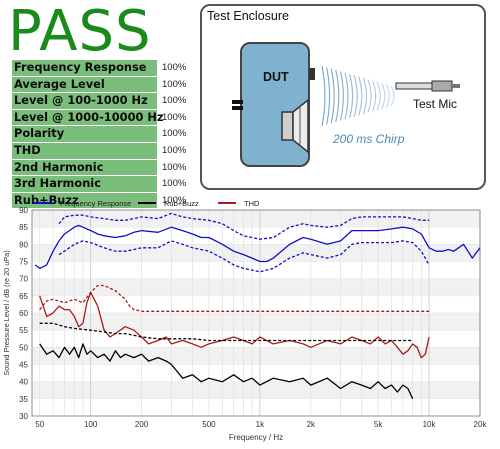 Image resolution: width=500 pixels, height=449 pixels. Describe the element at coordinates (252, 203) in the screenshot. I see `legend-label: THD` at that location.